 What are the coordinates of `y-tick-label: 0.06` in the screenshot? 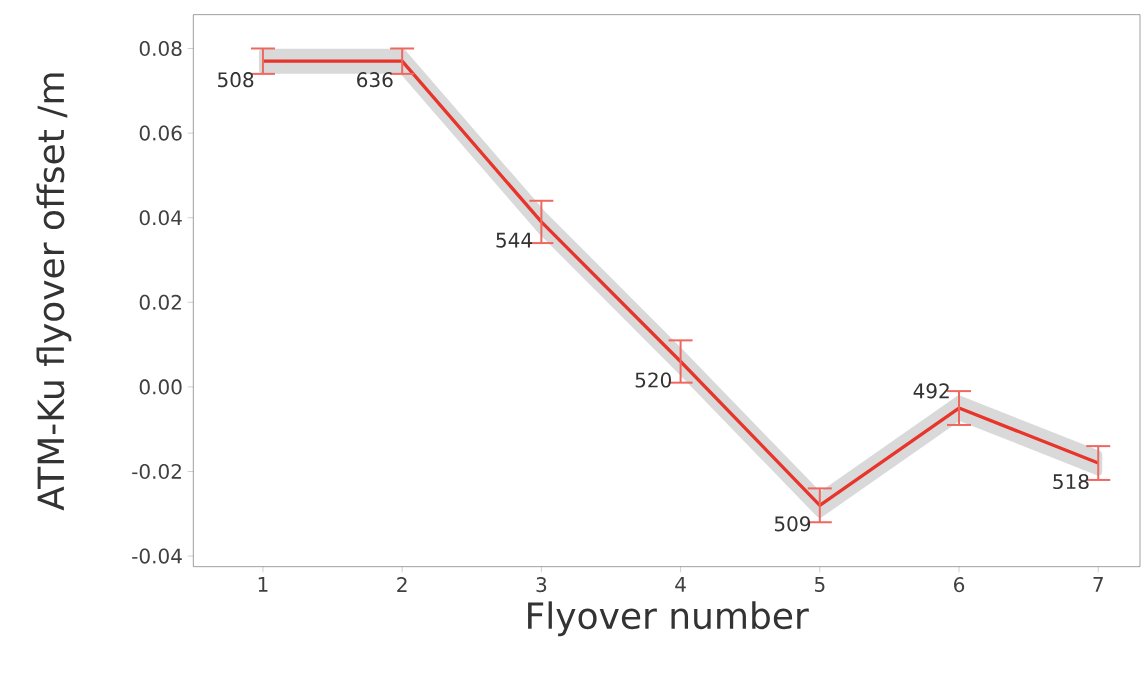 It's located at (160, 133).